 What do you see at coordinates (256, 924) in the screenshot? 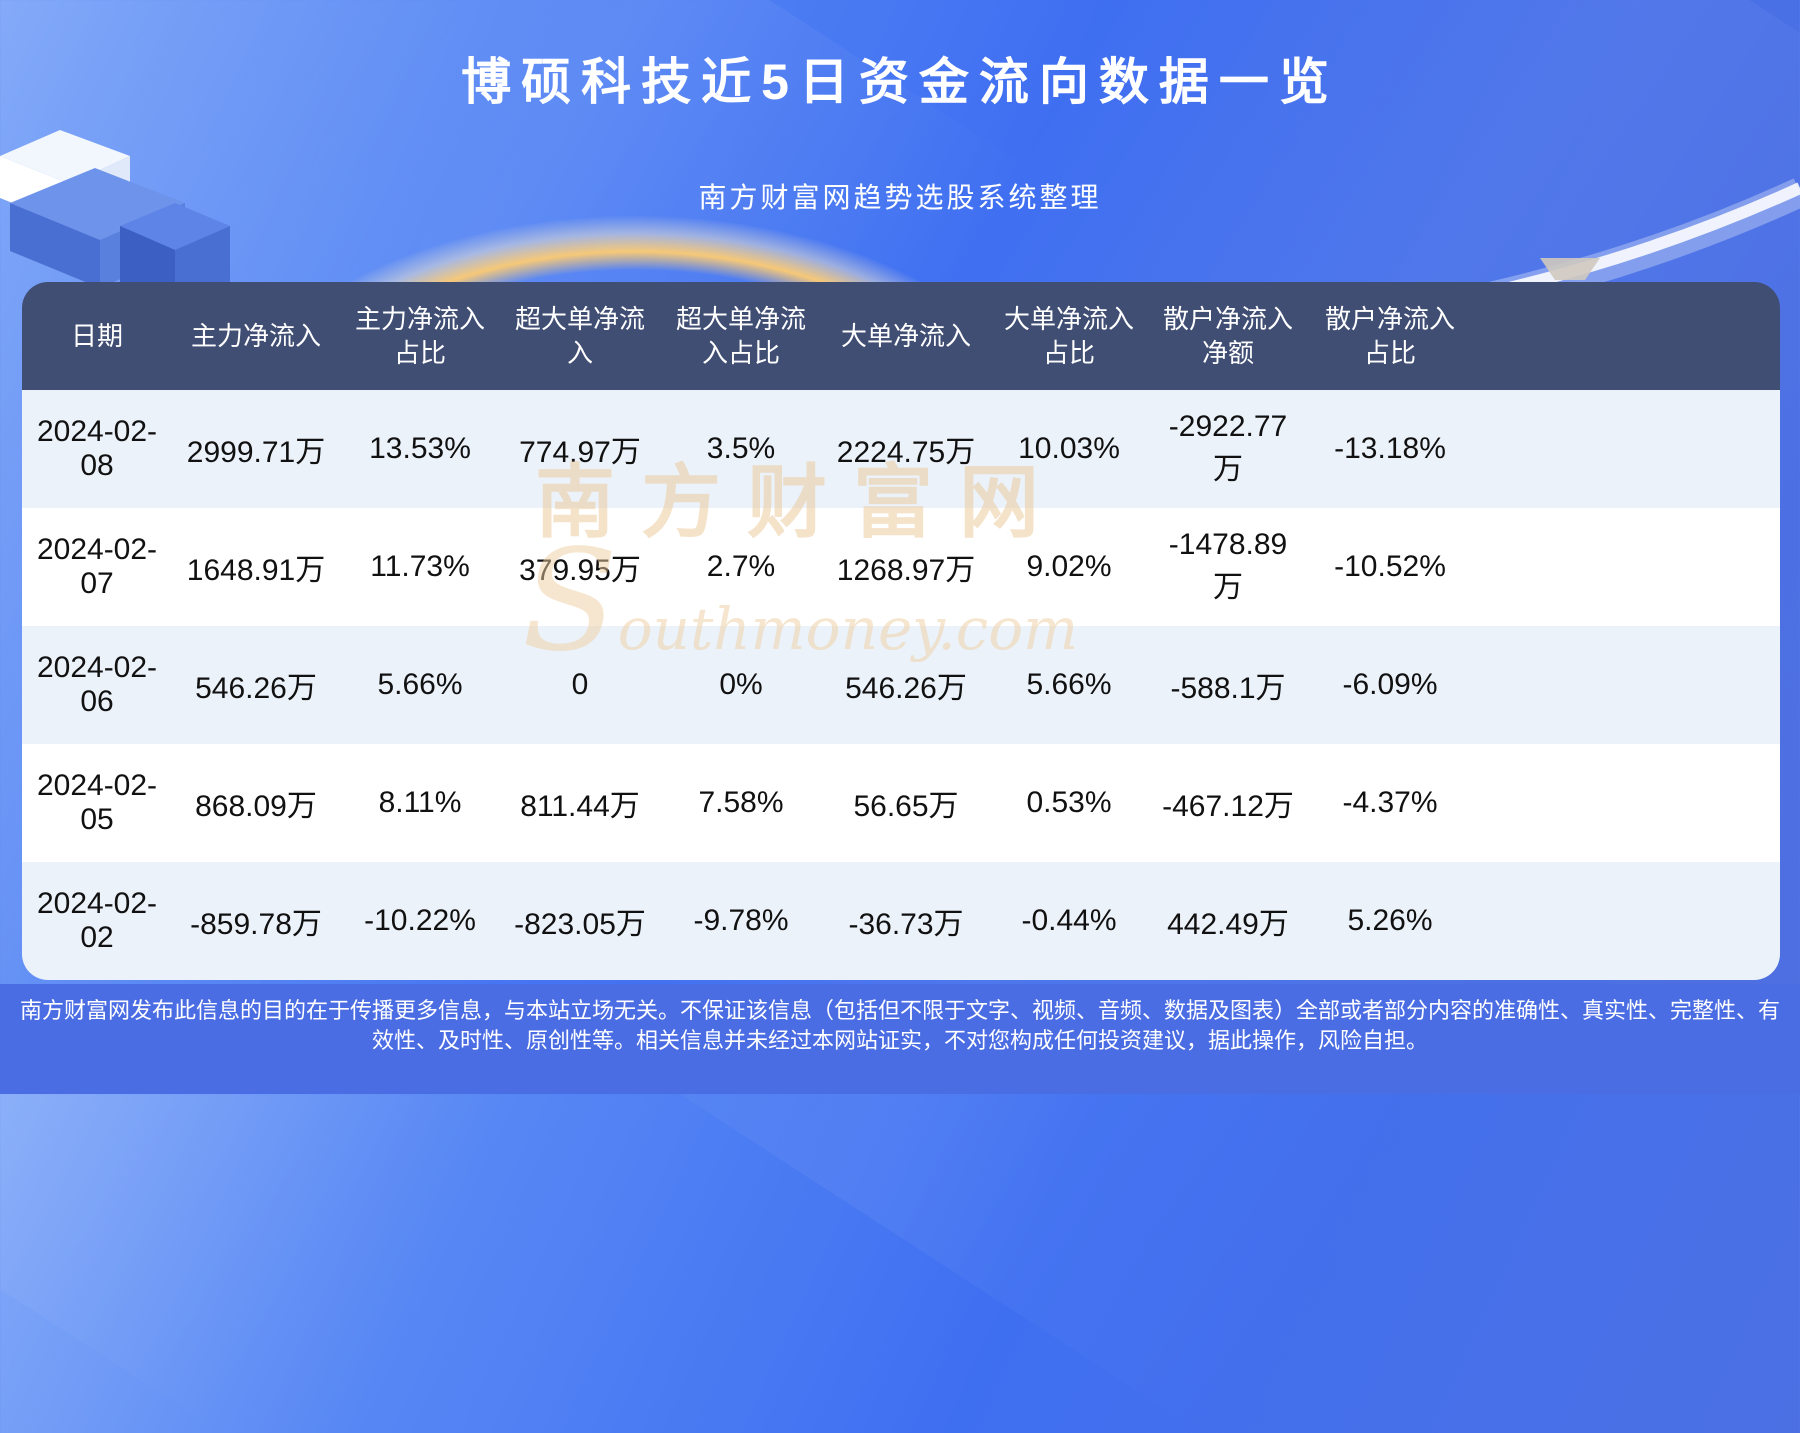
I see `table-cell: -859.78万` at bounding box center [256, 924].